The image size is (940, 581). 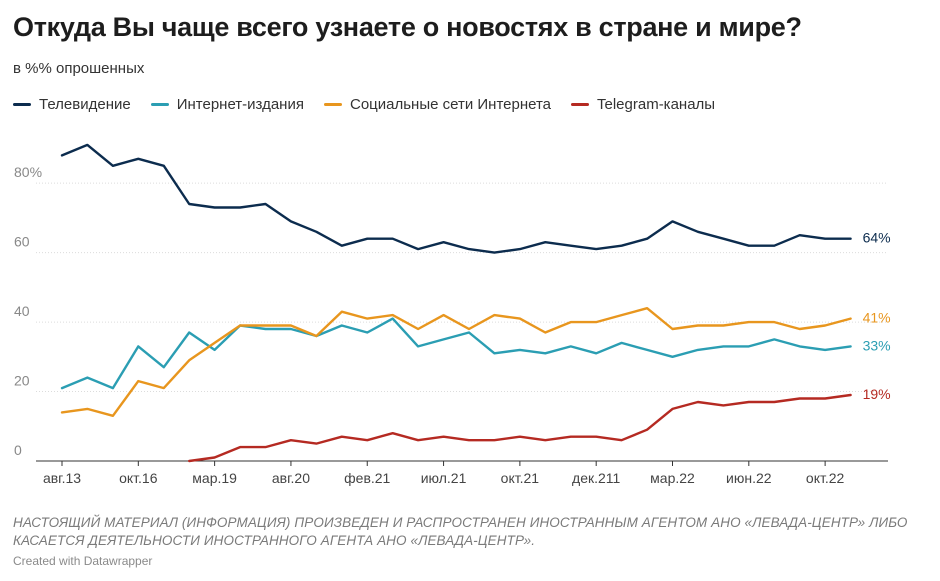 What do you see at coordinates (877, 318) in the screenshot?
I see `end-value-label: 41%` at bounding box center [877, 318].